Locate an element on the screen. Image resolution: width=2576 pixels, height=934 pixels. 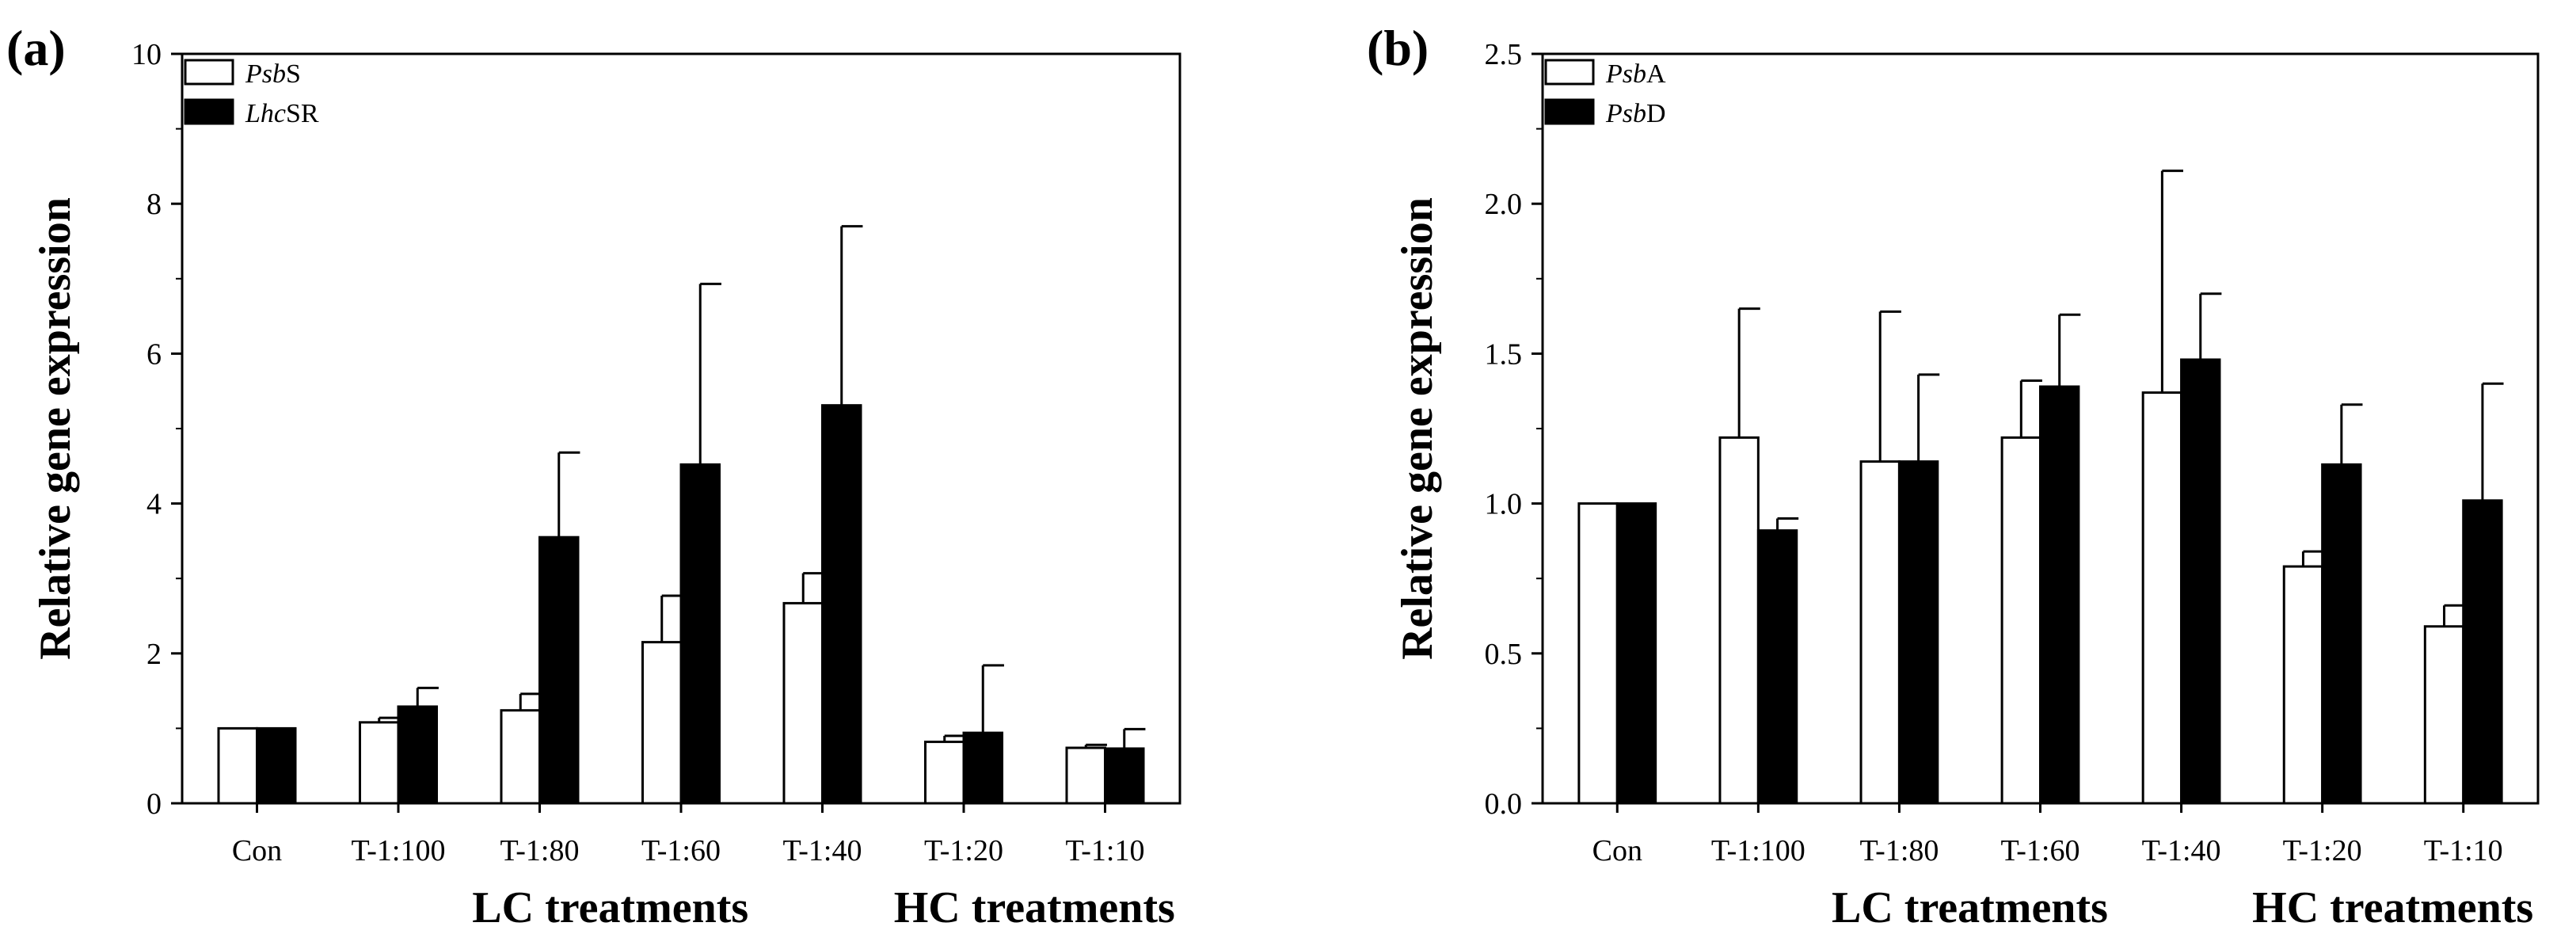
panel-label: (b) is located at coordinates (1398, 48).